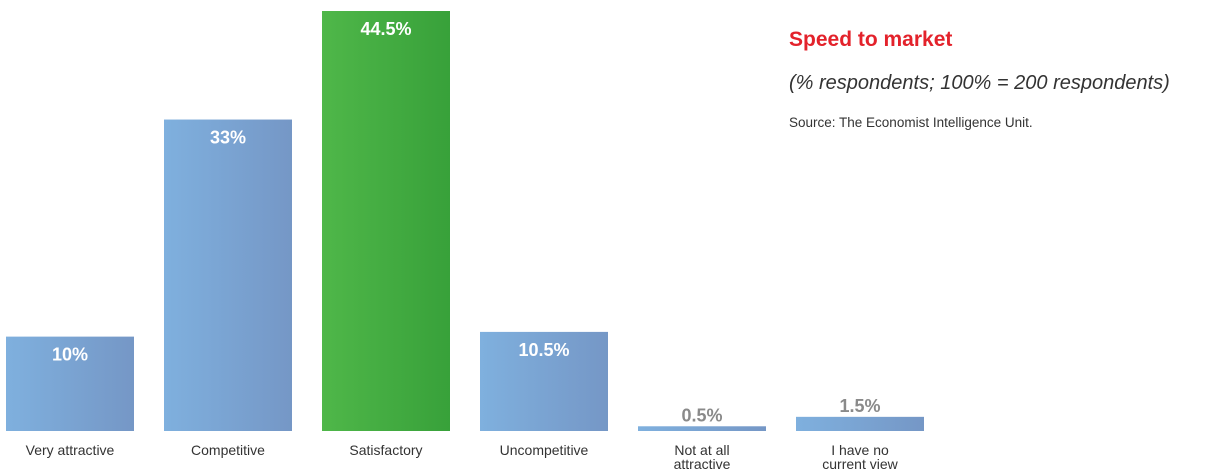 This screenshot has width=1224, height=475. Describe the element at coordinates (228, 450) in the screenshot. I see `category-label-1: Competitive` at that location.